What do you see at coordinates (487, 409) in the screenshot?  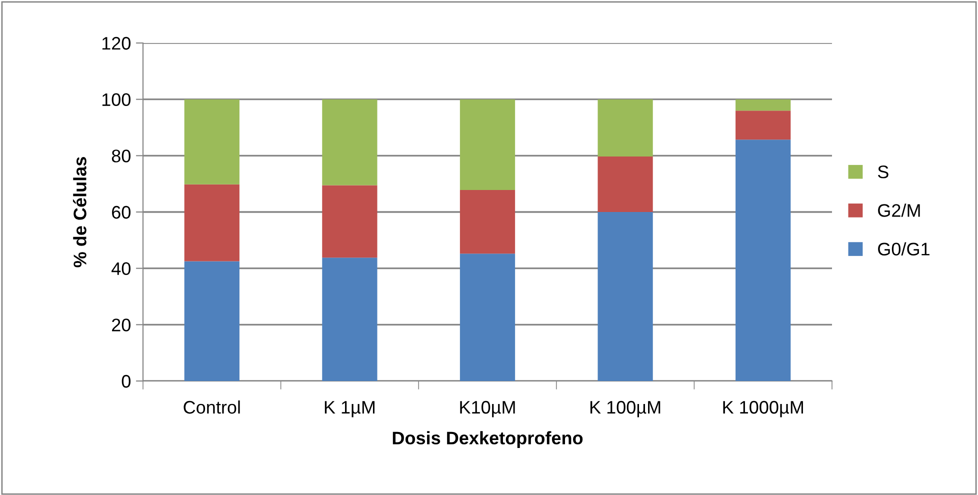 I see `x-tick-label: K10µM` at bounding box center [487, 409].